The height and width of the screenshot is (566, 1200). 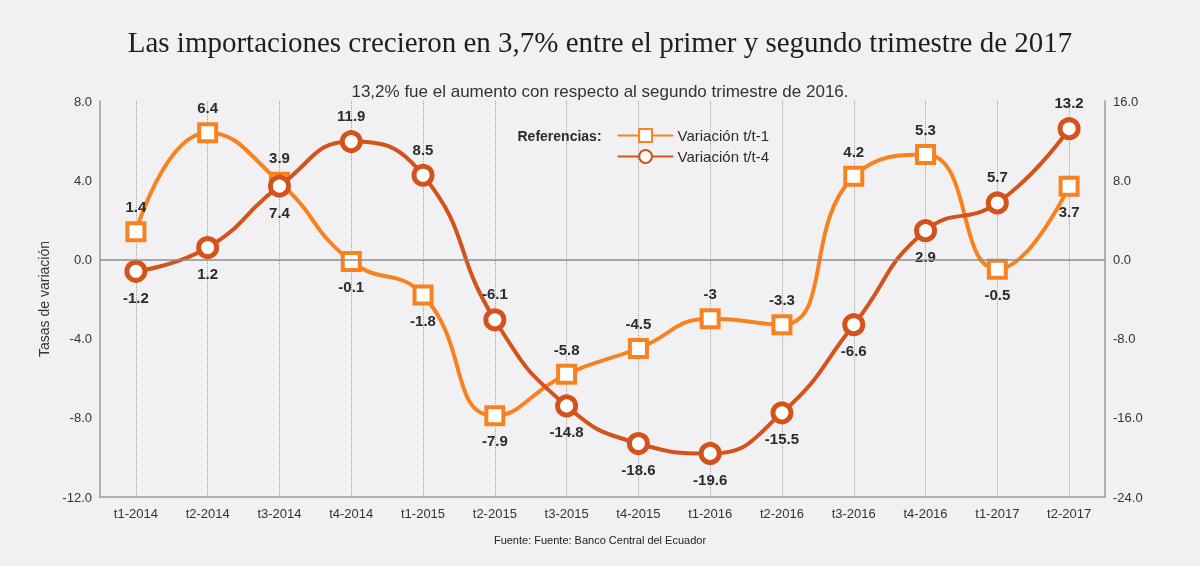 What do you see at coordinates (1128, 497) in the screenshot?
I see `y2-tick-label: -24.0` at bounding box center [1128, 497].